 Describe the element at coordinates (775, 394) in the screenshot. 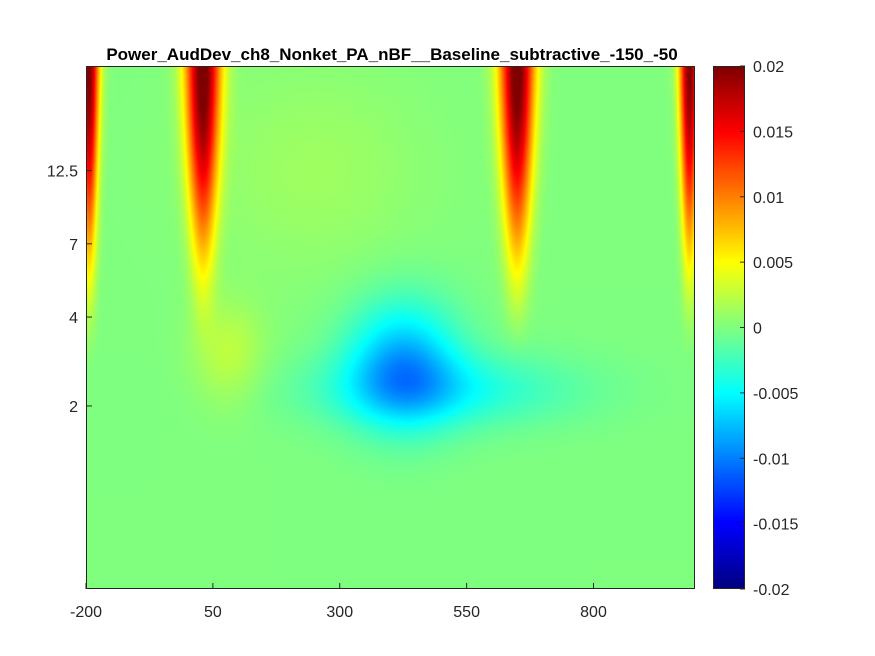

I see `colorbar-tick-label: -0.005` at that location.